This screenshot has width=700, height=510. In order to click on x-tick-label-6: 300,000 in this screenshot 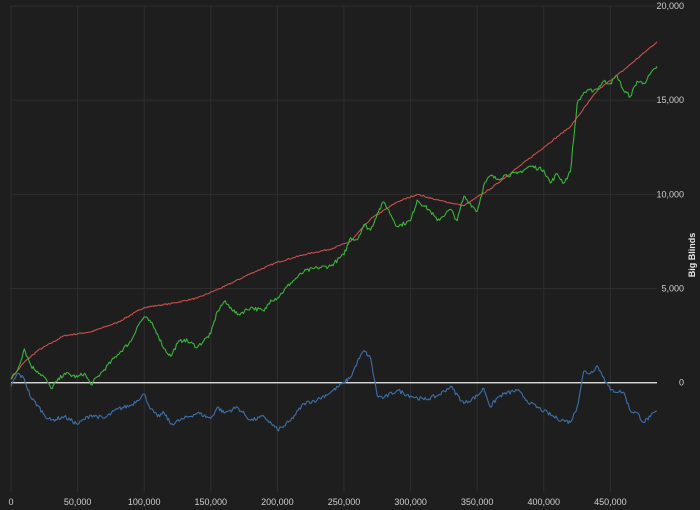, I will do `click(410, 502)`.